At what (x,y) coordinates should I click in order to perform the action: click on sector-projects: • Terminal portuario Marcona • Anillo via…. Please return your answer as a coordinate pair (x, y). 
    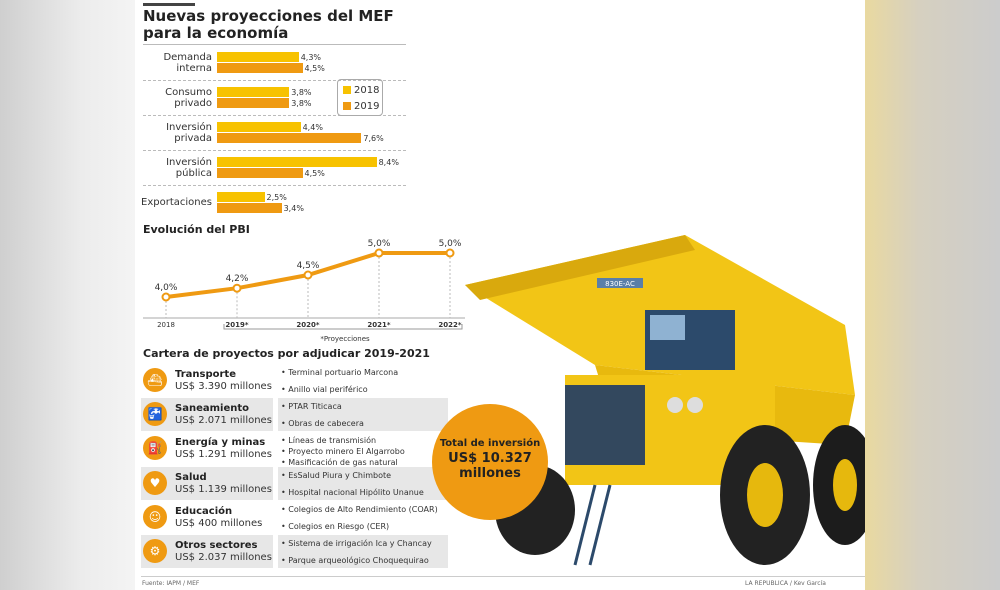
    Looking at the image, I should click on (363, 380).